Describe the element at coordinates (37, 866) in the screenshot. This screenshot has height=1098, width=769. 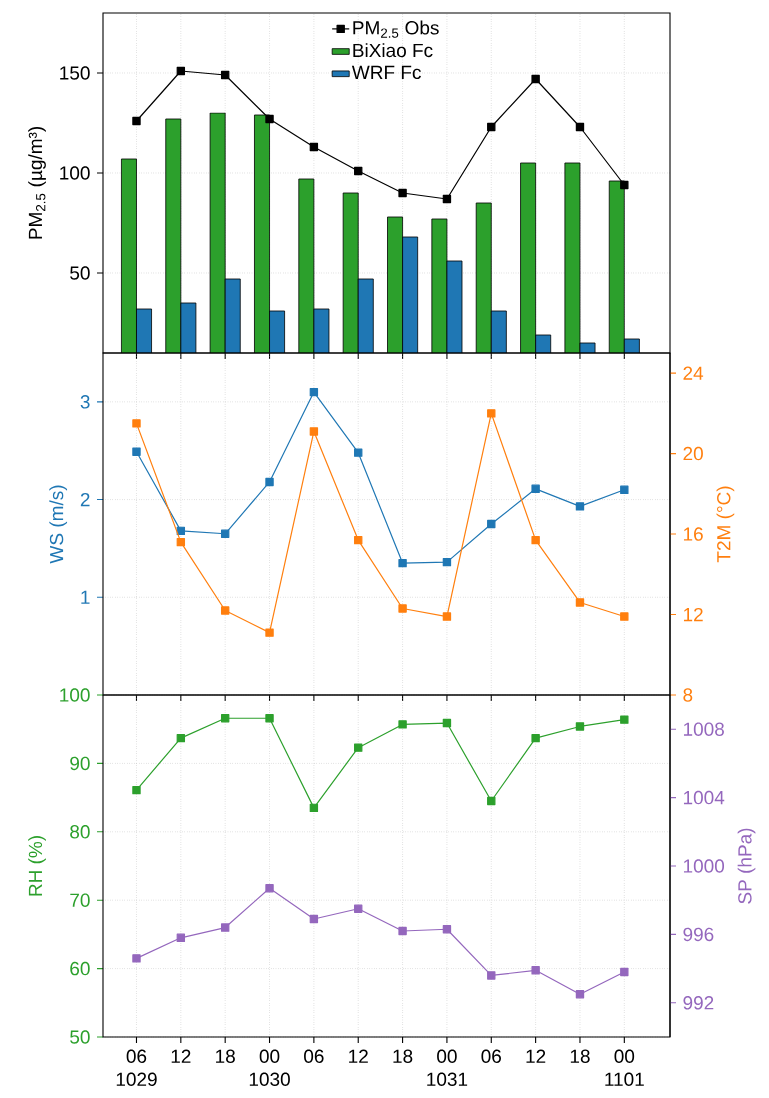
I see `y-axis-title: RH (%)` at that location.